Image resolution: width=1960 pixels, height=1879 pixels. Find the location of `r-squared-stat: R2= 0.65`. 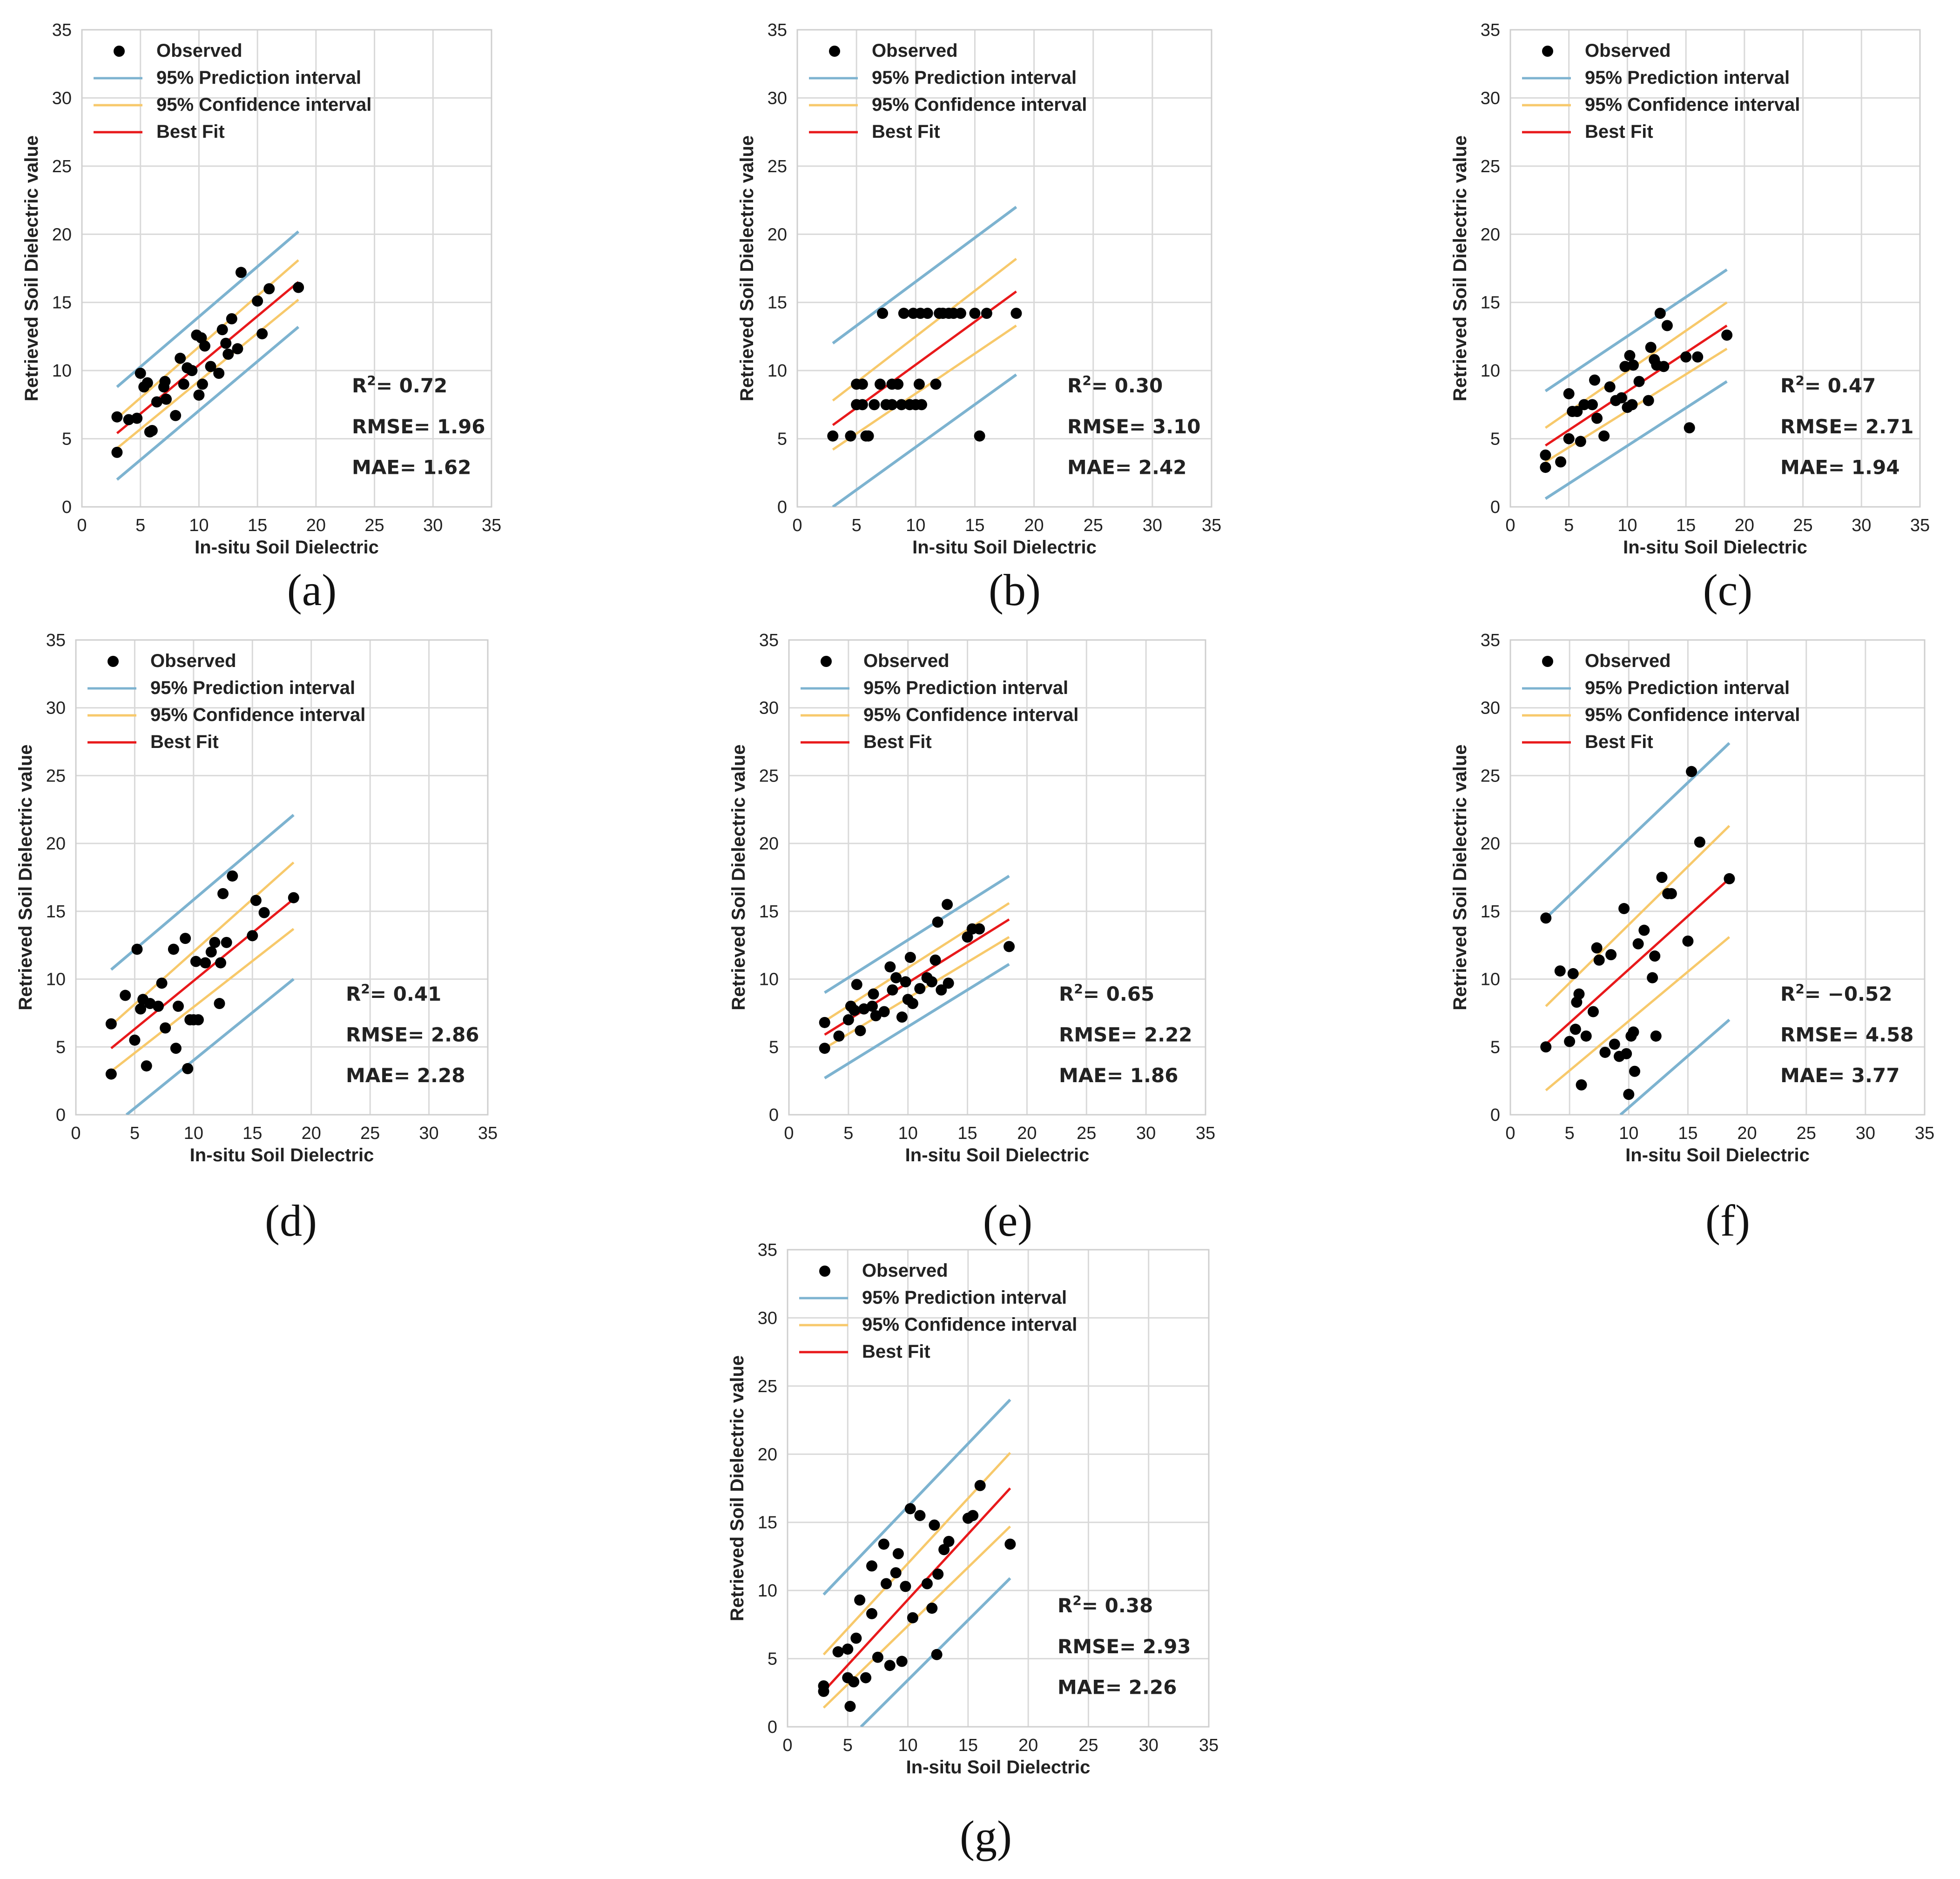

r-squared-stat: R2= 0.65 is located at coordinates (1107, 993).